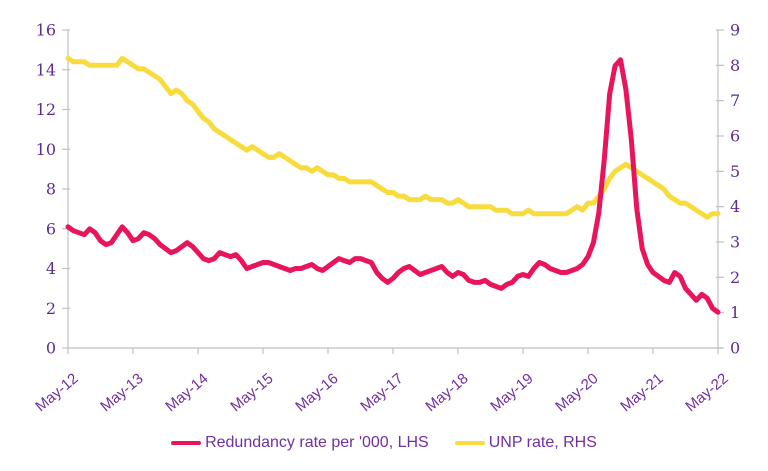 The width and height of the screenshot is (768, 471). I want to click on x-axis-tick-label: May-18, so click(446, 392).